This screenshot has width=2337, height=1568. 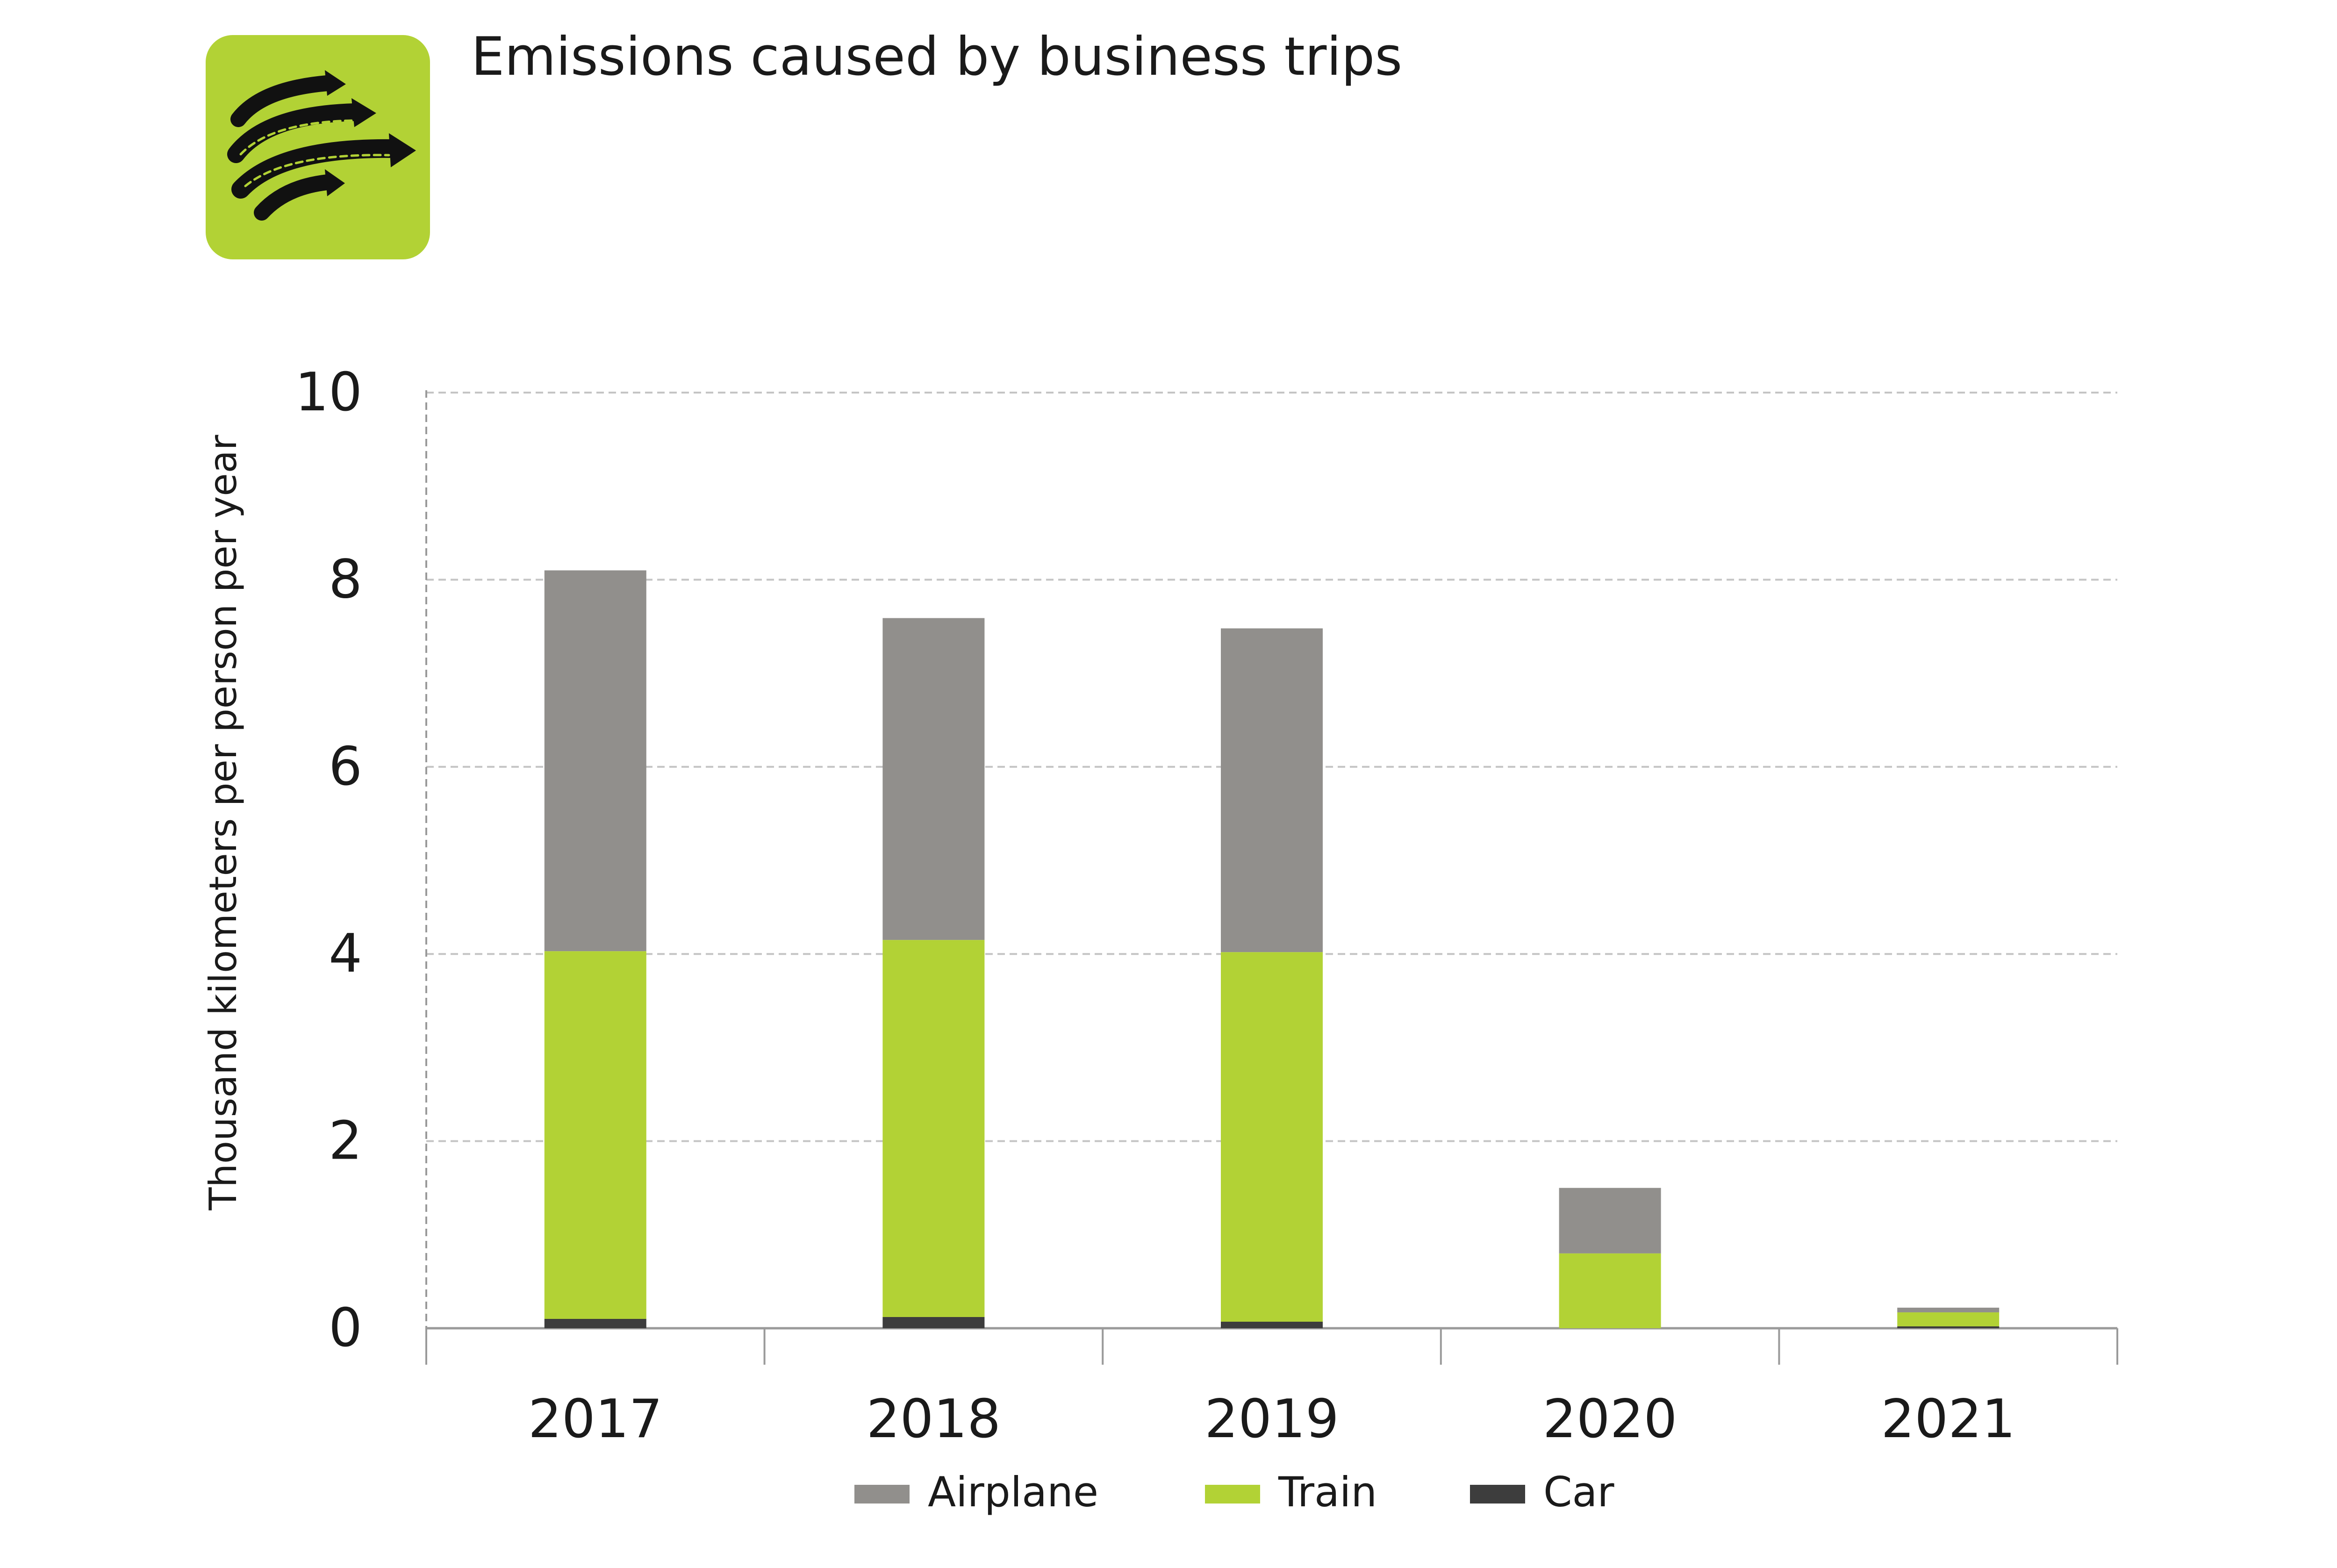 I want to click on x-tick-label: 2017, so click(x=596, y=1419).